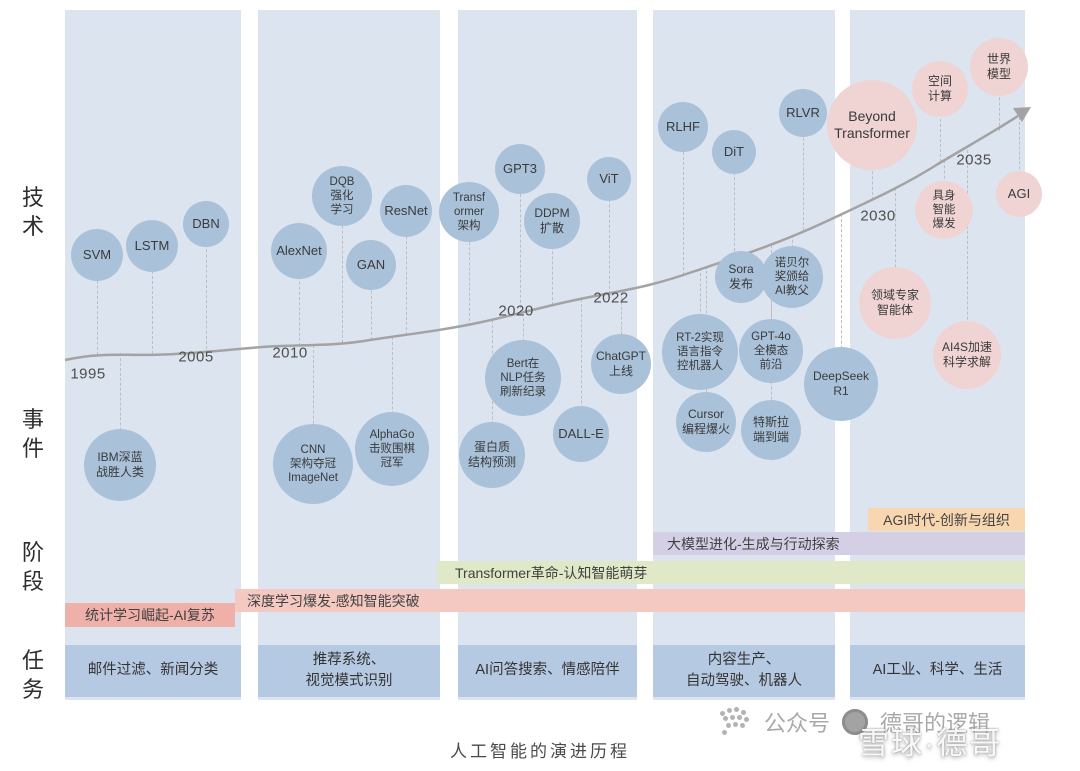 Image resolution: width=1080 pixels, height=771 pixels. I want to click on node-label: ResNet, so click(406, 211).